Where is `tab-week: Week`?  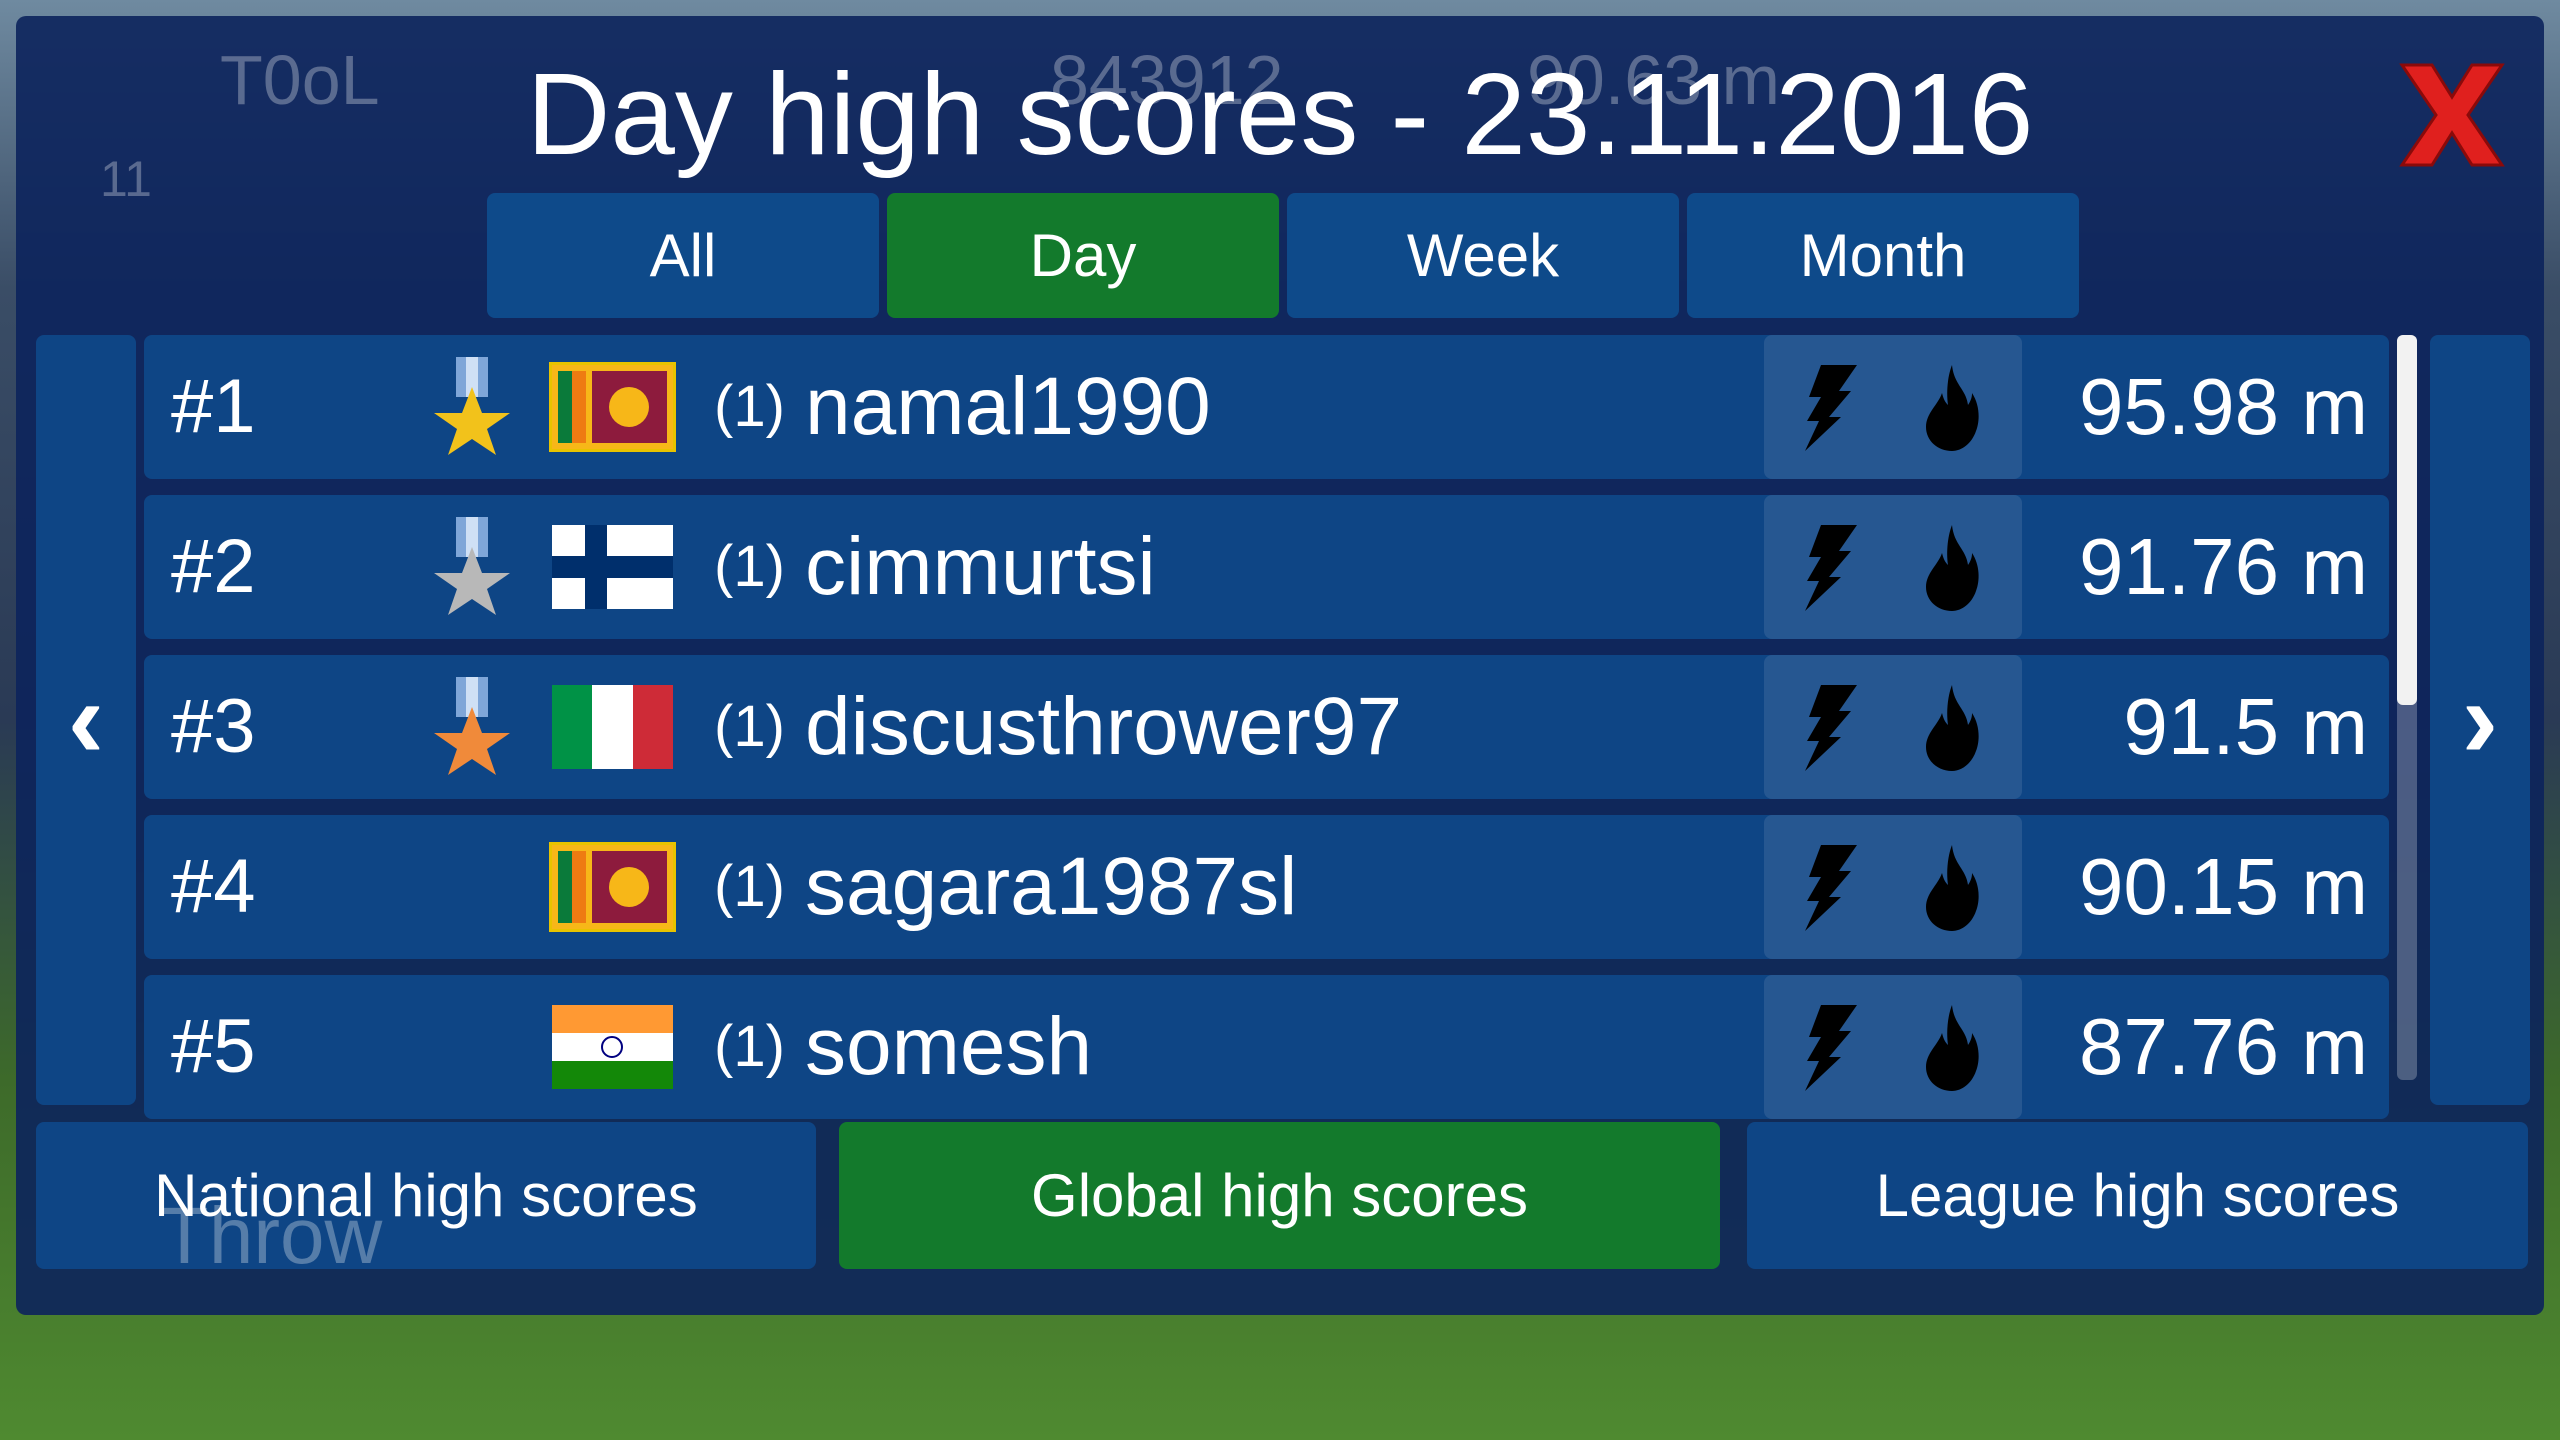 tab-week: Week is located at coordinates (1483, 255).